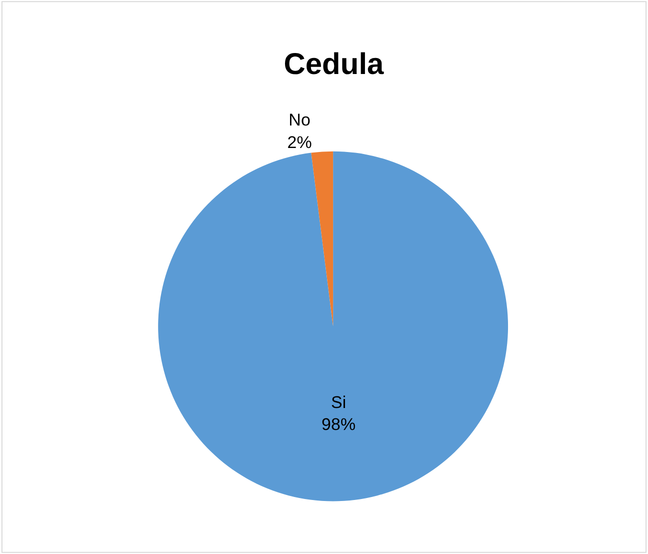 The image size is (648, 554). Describe the element at coordinates (338, 402) in the screenshot. I see `slice-label: Si` at that location.